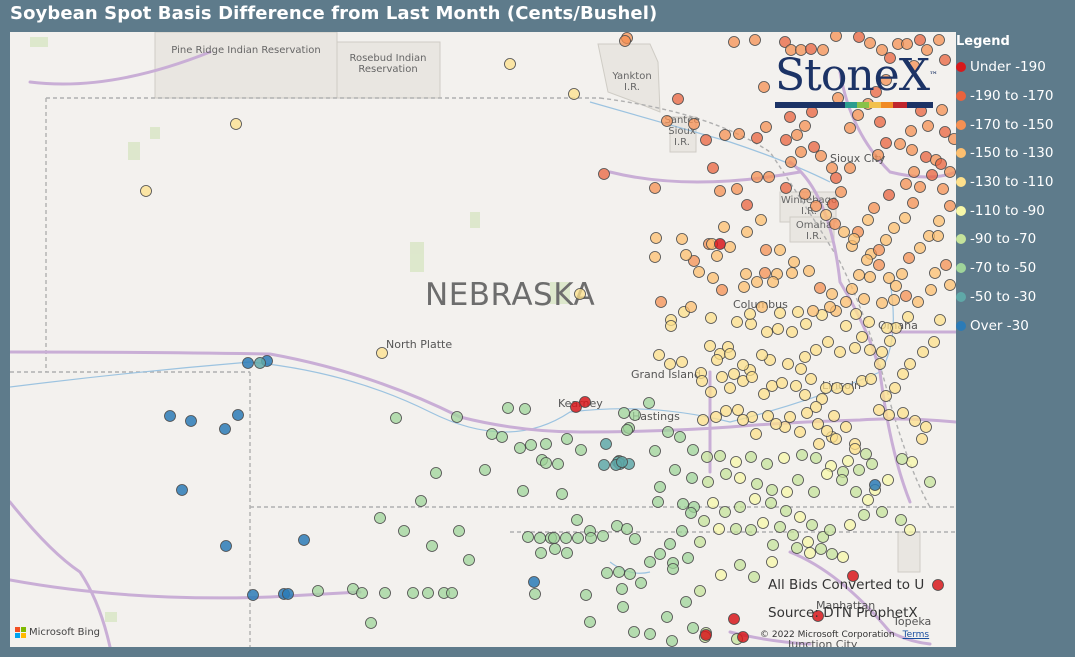 The image size is (1075, 657). Describe the element at coordinates (1015, 67) in the screenshot. I see `legend-item: Under -190` at that location.